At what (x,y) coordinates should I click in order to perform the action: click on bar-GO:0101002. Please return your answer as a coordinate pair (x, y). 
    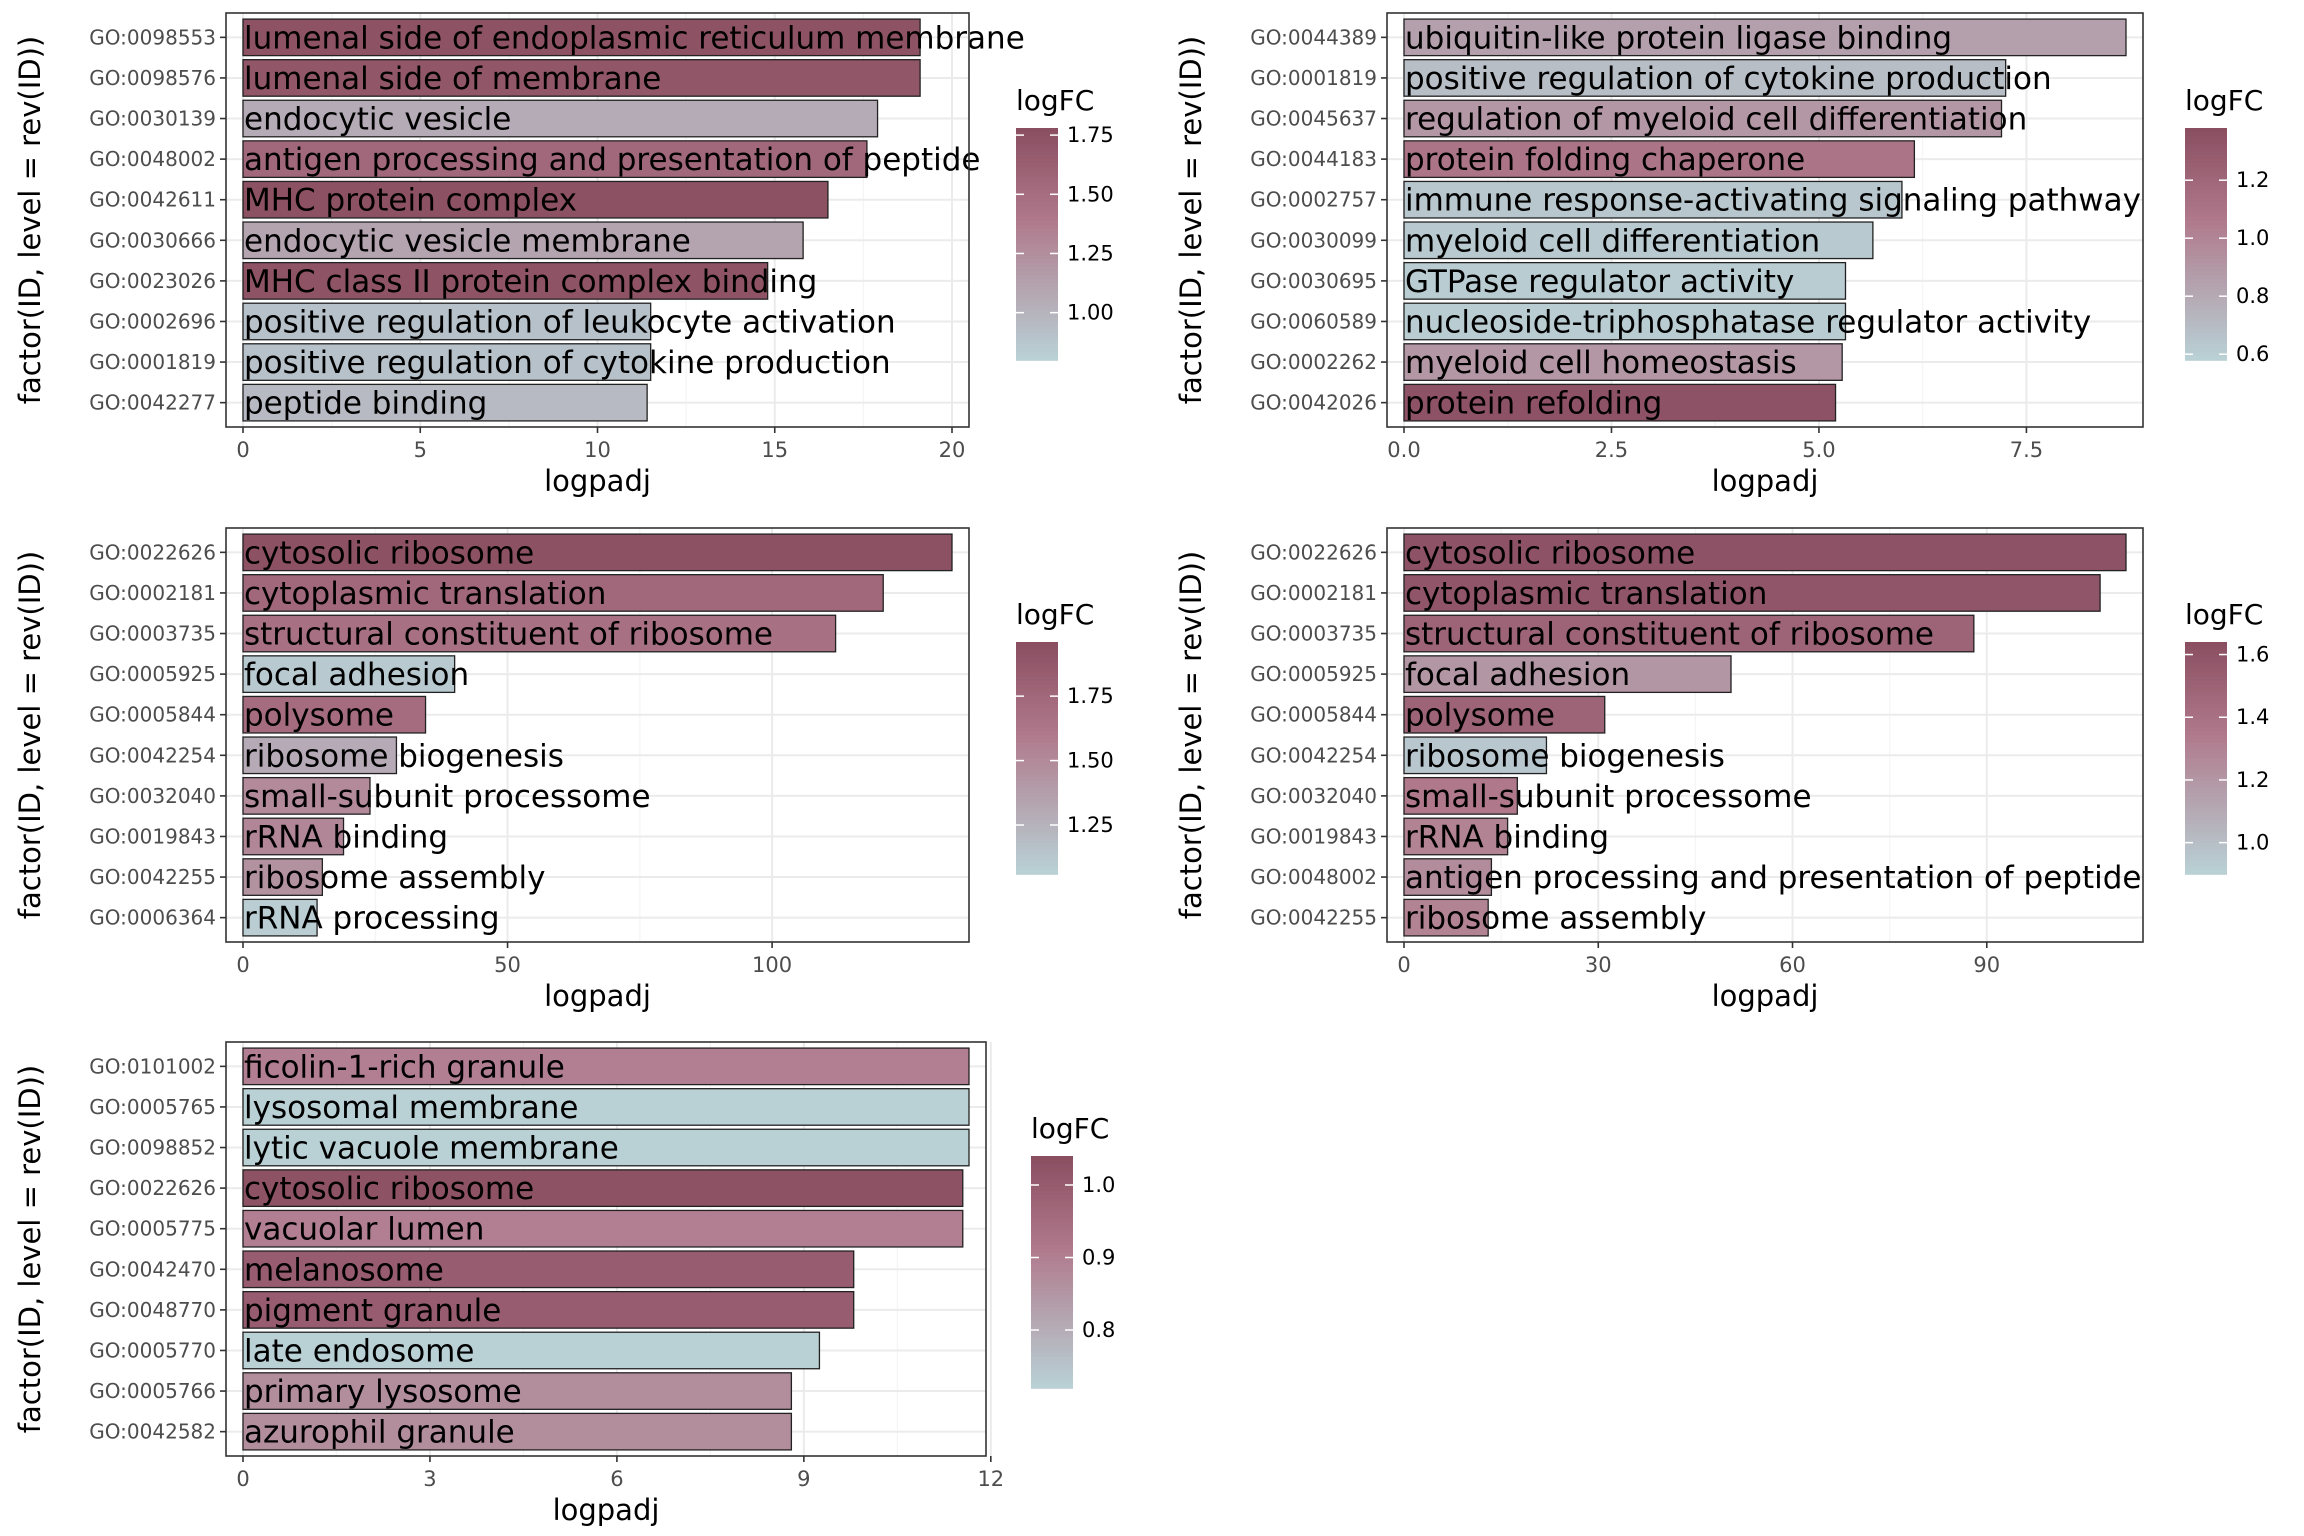
    Looking at the image, I should click on (606, 1066).